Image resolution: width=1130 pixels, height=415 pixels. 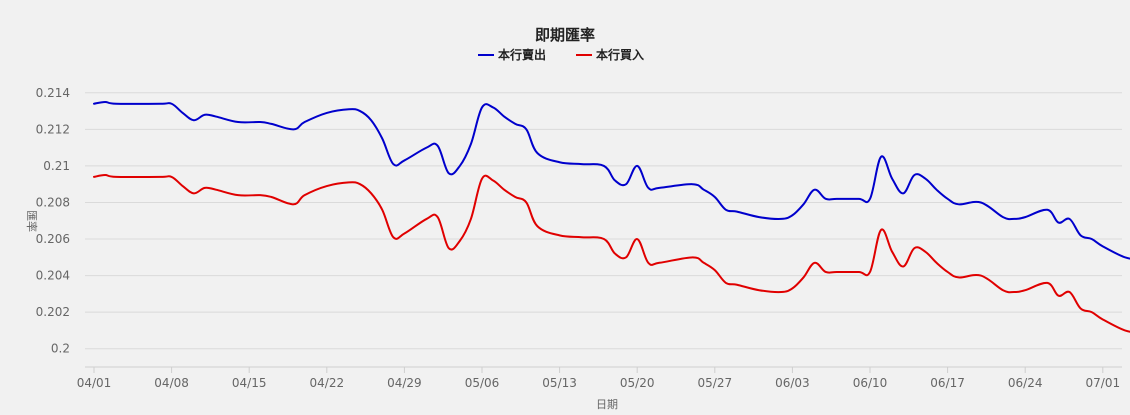 What do you see at coordinates (565, 35) in the screenshot?
I see `chart-title: 即期匯率` at bounding box center [565, 35].